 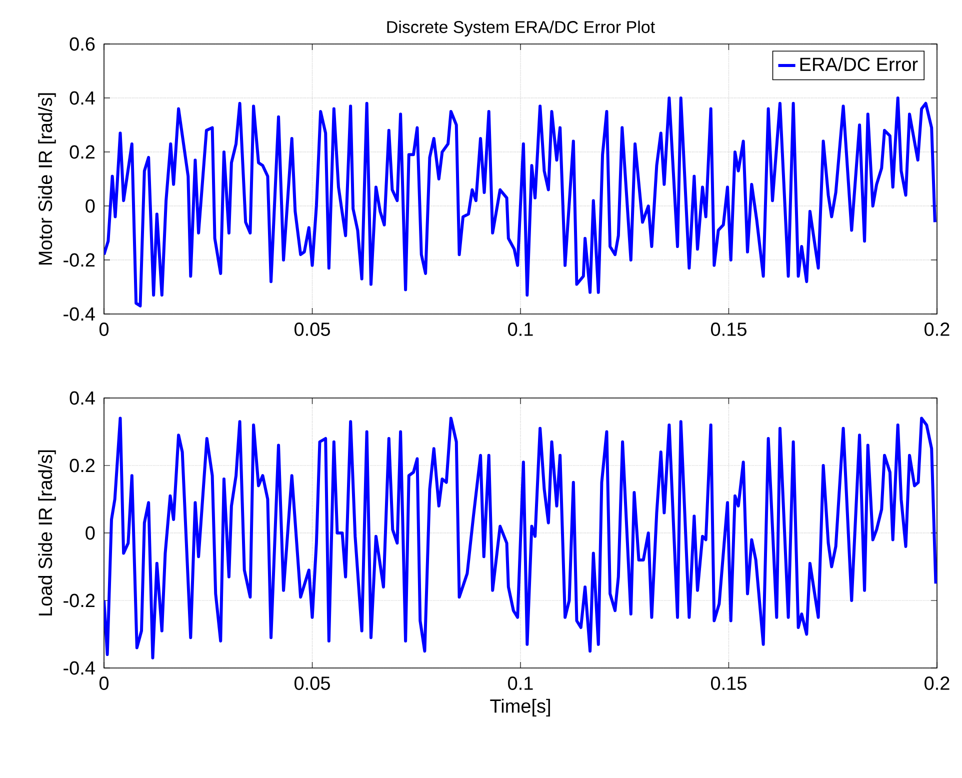 I want to click on y-tick-label: 0.6, so click(x=82, y=44).